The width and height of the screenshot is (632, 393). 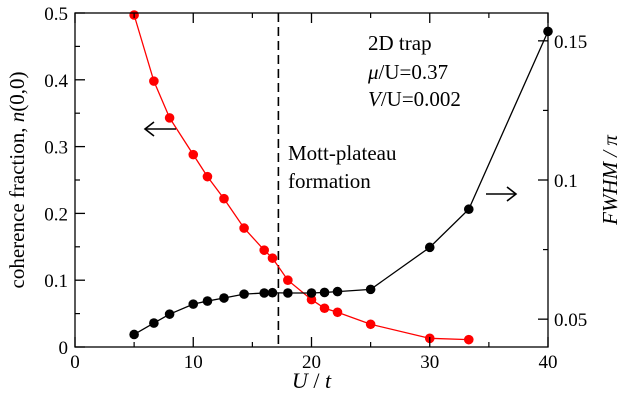 What do you see at coordinates (375, 99) in the screenshot?
I see `annotation-v-var: V` at bounding box center [375, 99].